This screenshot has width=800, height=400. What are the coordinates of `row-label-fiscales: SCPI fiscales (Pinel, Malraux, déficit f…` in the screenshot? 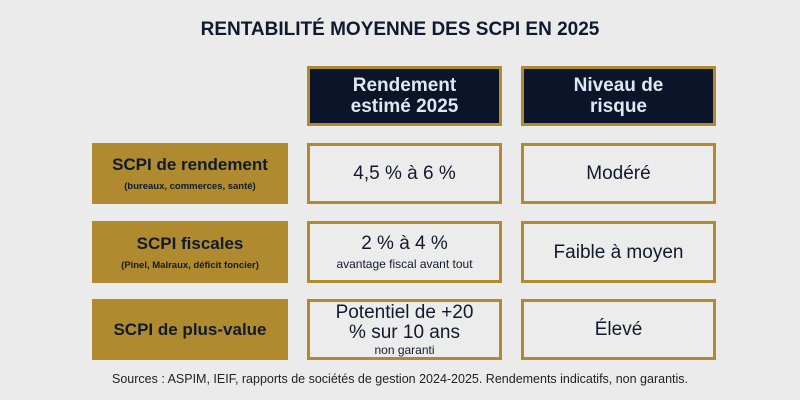 It's located at (190, 252).